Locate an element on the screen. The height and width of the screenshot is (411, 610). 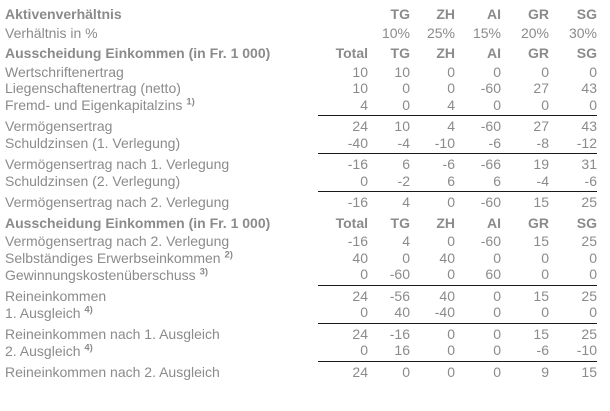
cell-zh: ZH is located at coordinates (445, 222).